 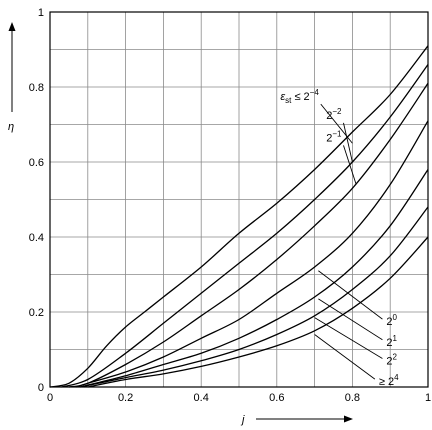 What do you see at coordinates (41, 13) in the screenshot?
I see `y-tick-label: 1` at bounding box center [41, 13].